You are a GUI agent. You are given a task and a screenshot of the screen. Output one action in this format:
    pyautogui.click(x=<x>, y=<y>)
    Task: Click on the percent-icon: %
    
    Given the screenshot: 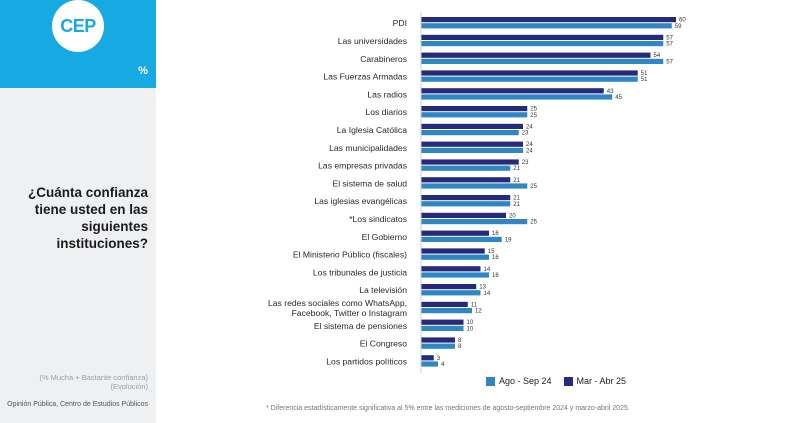 What is the action you would take?
    pyautogui.click(x=143, y=71)
    